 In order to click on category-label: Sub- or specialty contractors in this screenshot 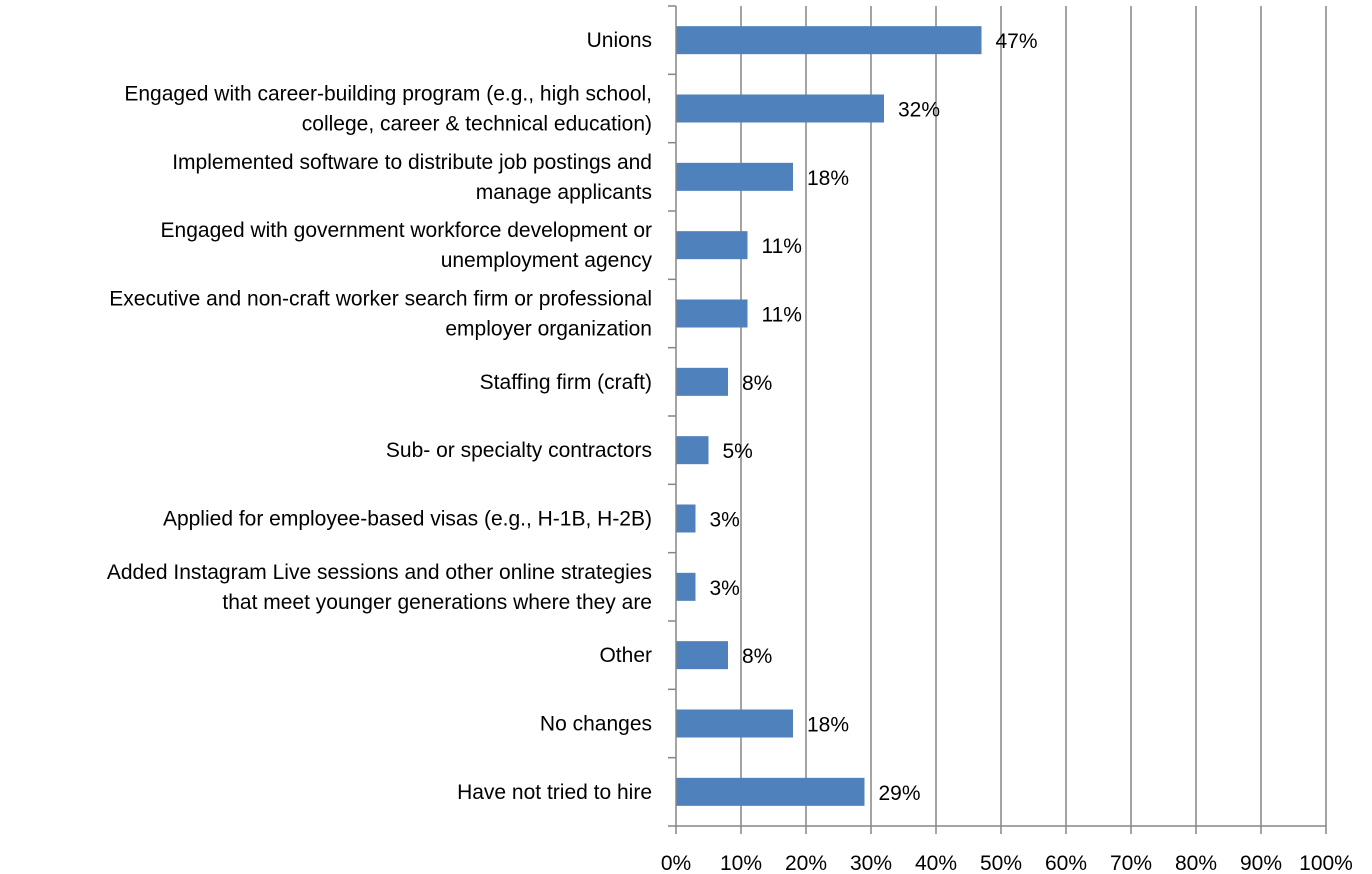, I will do `click(519, 450)`.